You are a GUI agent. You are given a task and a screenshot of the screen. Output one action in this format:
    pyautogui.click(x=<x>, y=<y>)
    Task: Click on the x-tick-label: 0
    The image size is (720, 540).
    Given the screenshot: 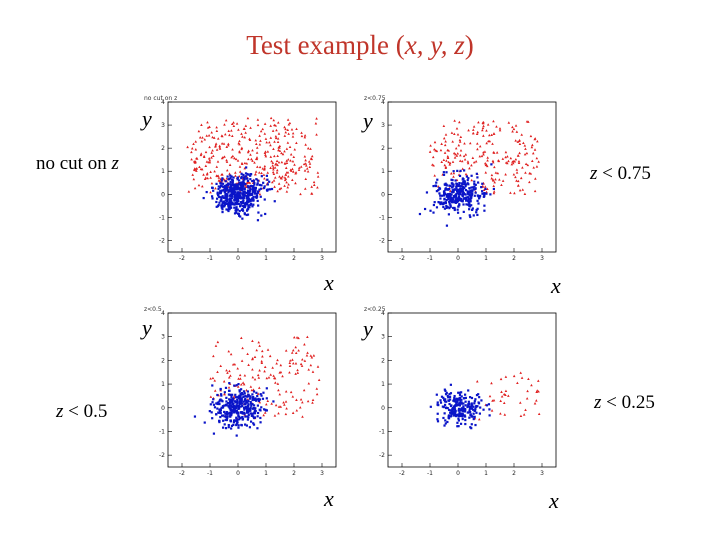 What is the action you would take?
    pyautogui.click(x=238, y=473)
    